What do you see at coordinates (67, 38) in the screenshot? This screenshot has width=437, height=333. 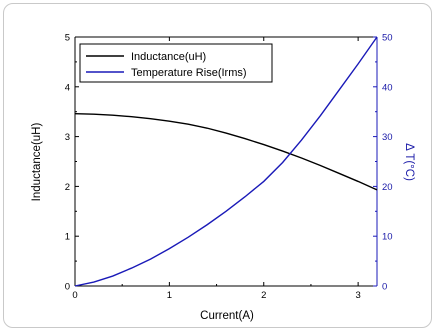 I see `left-tick-label: 5` at bounding box center [67, 38].